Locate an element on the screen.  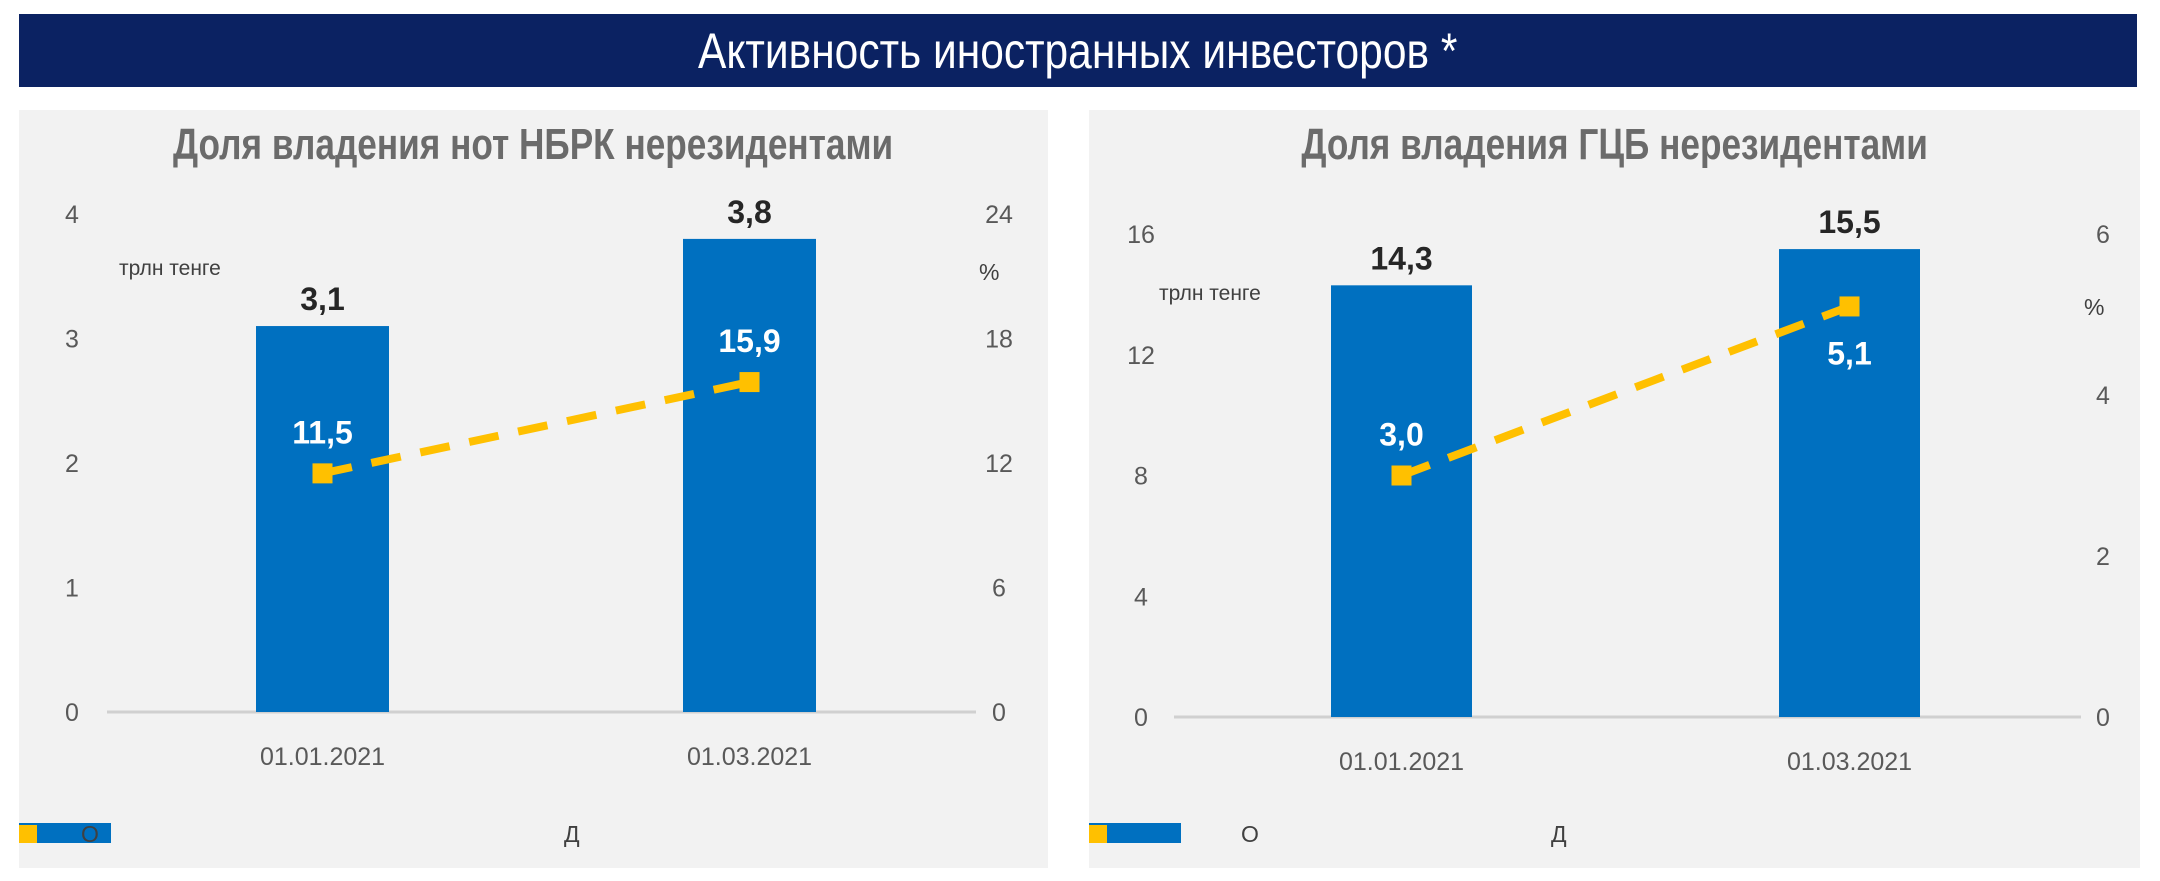
left-axis-tick-label: 8 is located at coordinates (1141, 477).